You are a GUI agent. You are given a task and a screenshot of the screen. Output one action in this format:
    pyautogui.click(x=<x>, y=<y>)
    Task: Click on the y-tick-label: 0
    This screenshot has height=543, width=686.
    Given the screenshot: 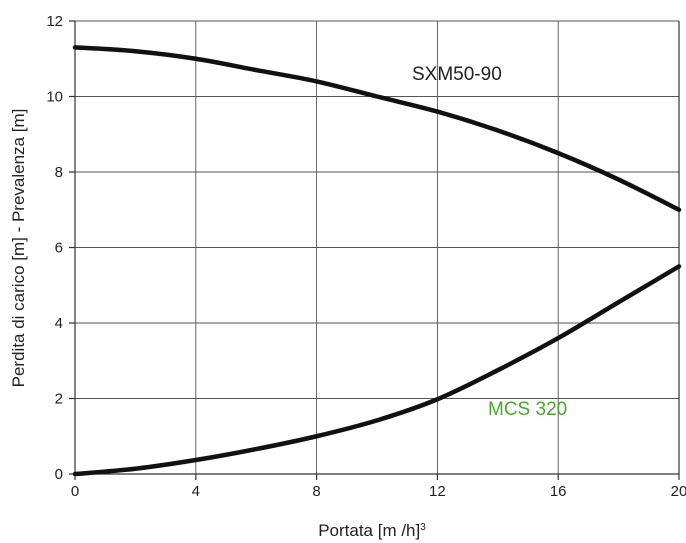 What is the action you would take?
    pyautogui.click(x=59, y=474)
    